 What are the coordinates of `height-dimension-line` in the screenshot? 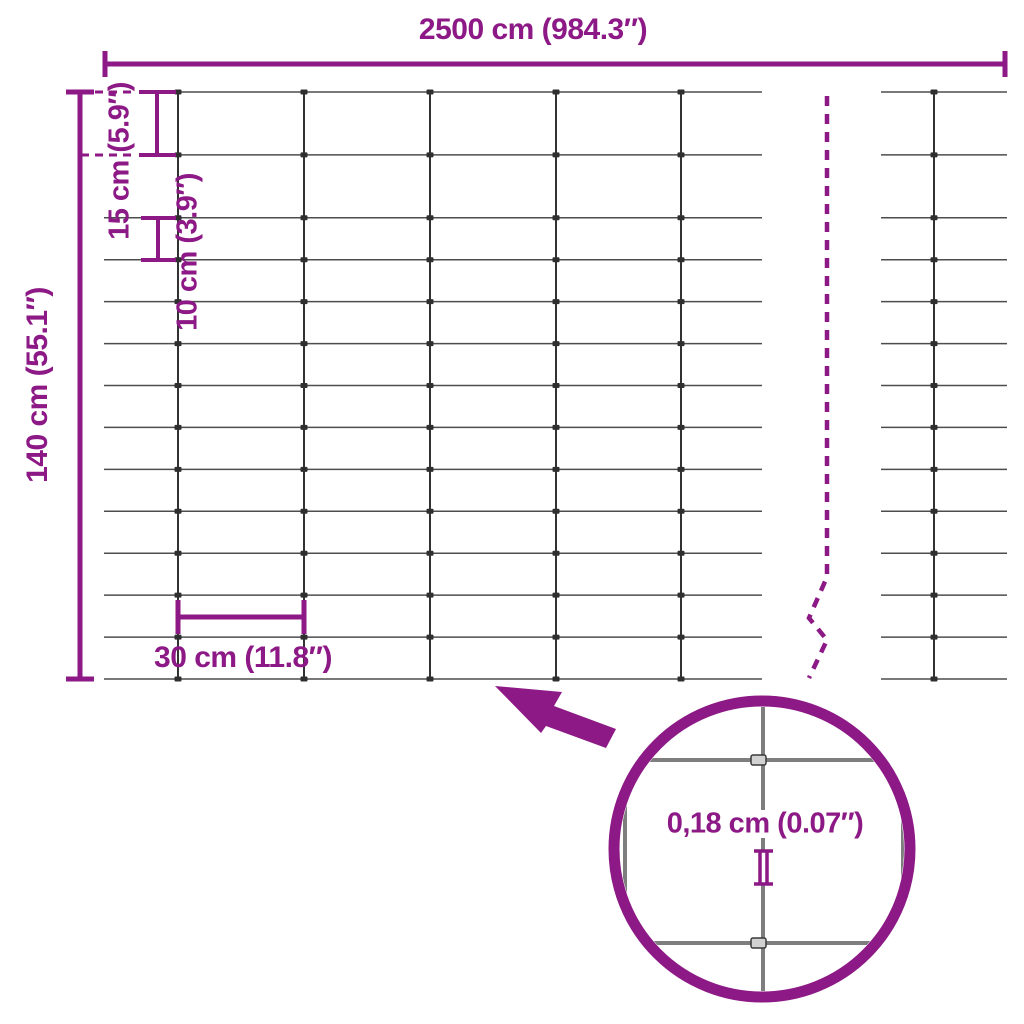 It's located at (80, 385).